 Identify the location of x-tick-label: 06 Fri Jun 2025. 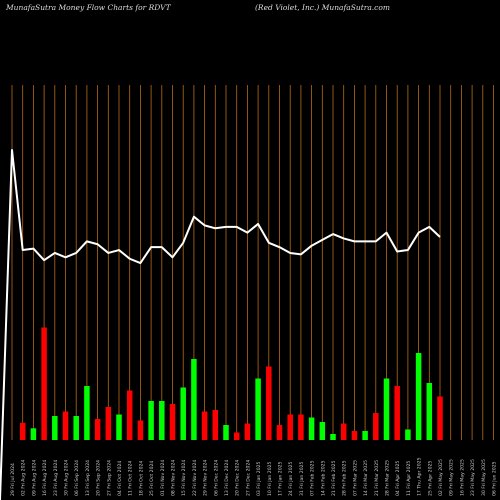
(495, 478).